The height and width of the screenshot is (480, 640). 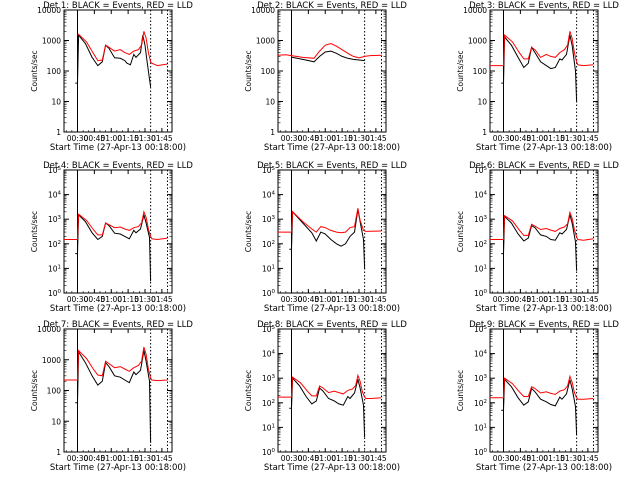 What do you see at coordinates (544, 6) in the screenshot?
I see `chart-title: Det 3: BLACK = Events, RED = LLD` at bounding box center [544, 6].